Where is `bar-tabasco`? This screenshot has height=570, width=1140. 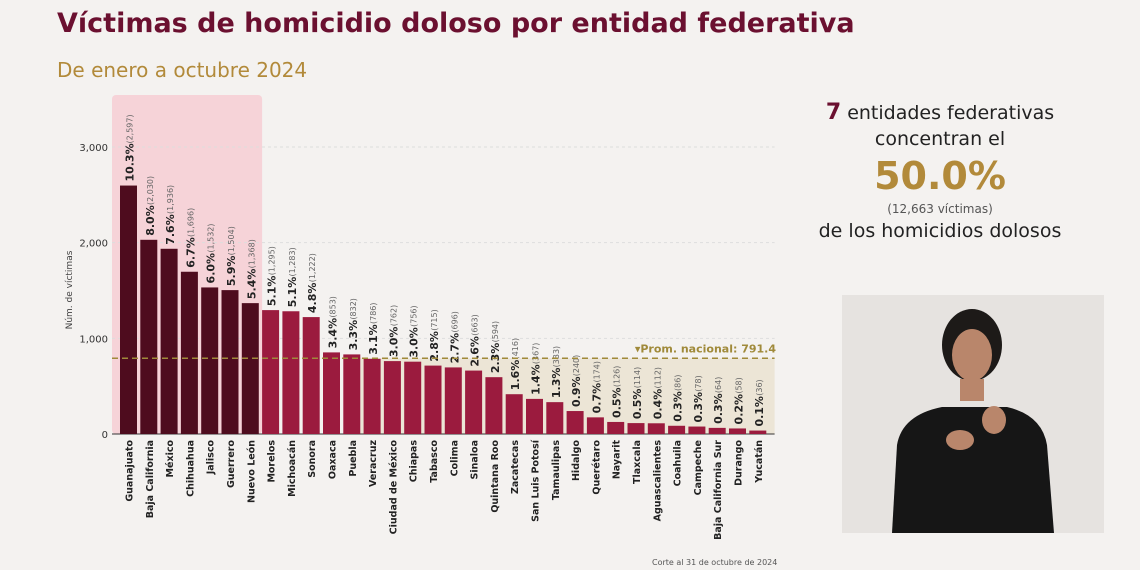
bar-tabasco is located at coordinates (433, 399).